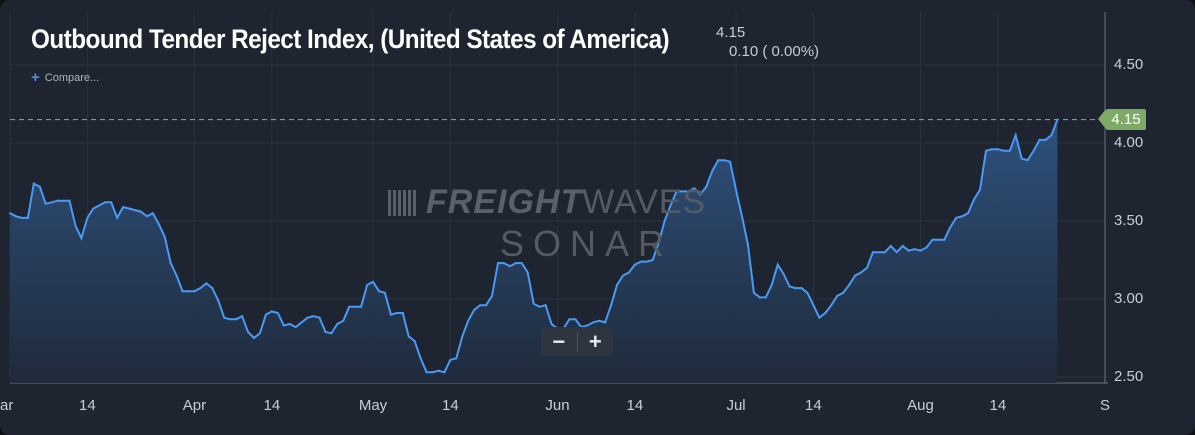 The image size is (1195, 435). I want to click on change-value: 0.10 ( 0.00%), so click(774, 51).